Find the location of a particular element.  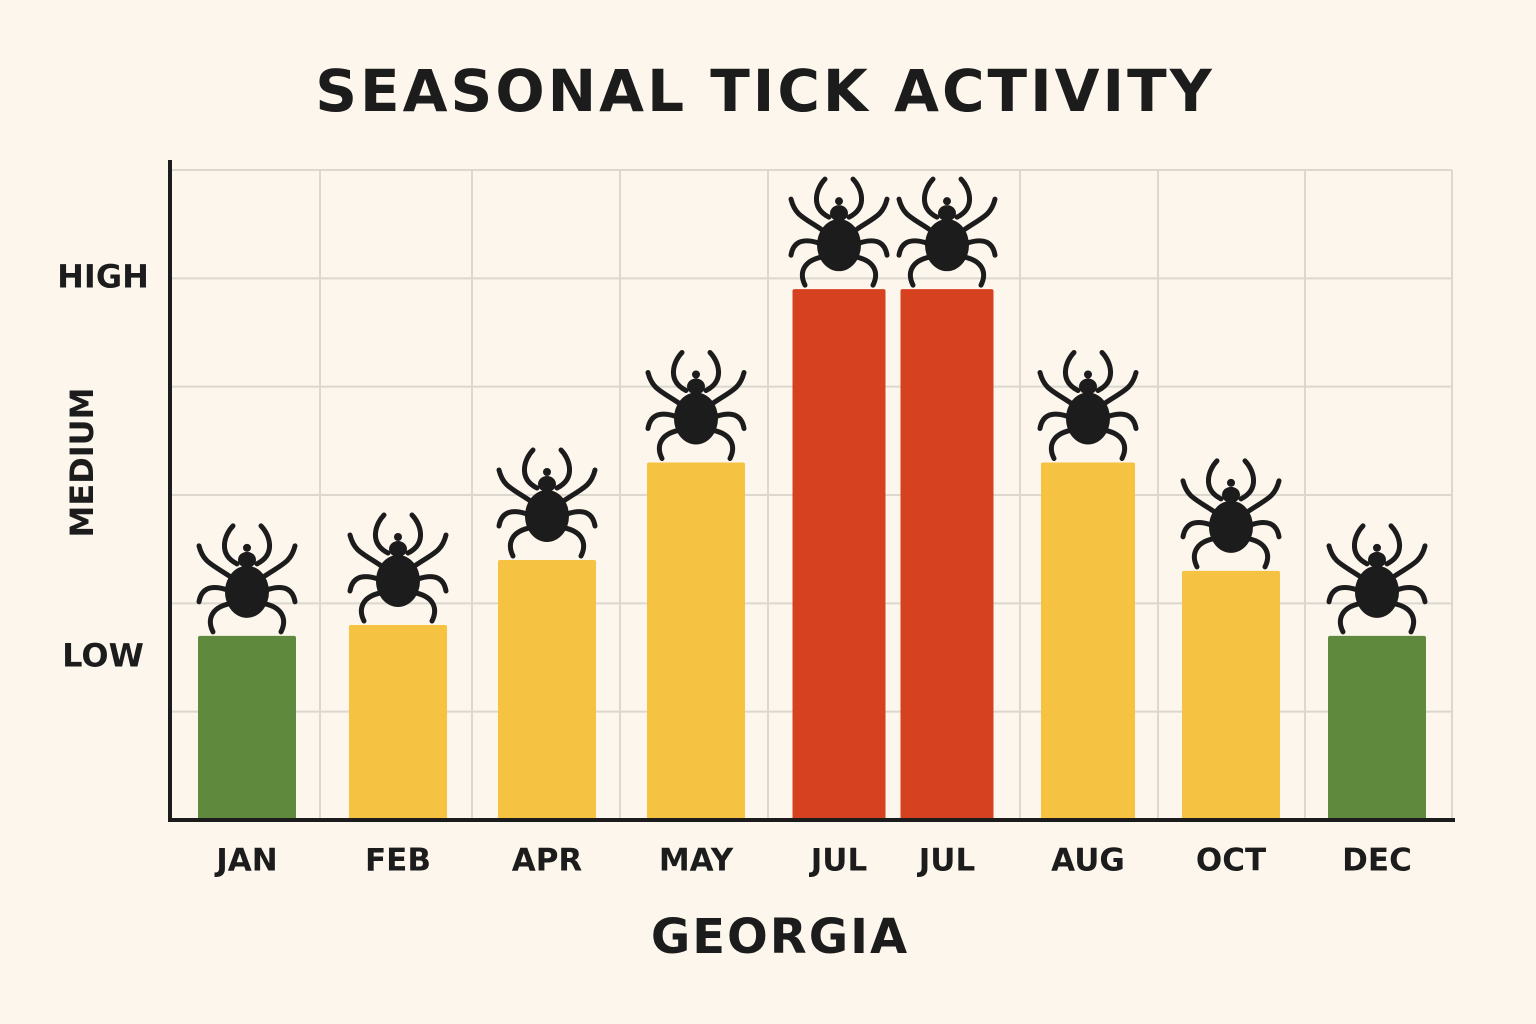

y-tick-label: LOW is located at coordinates (103, 656).